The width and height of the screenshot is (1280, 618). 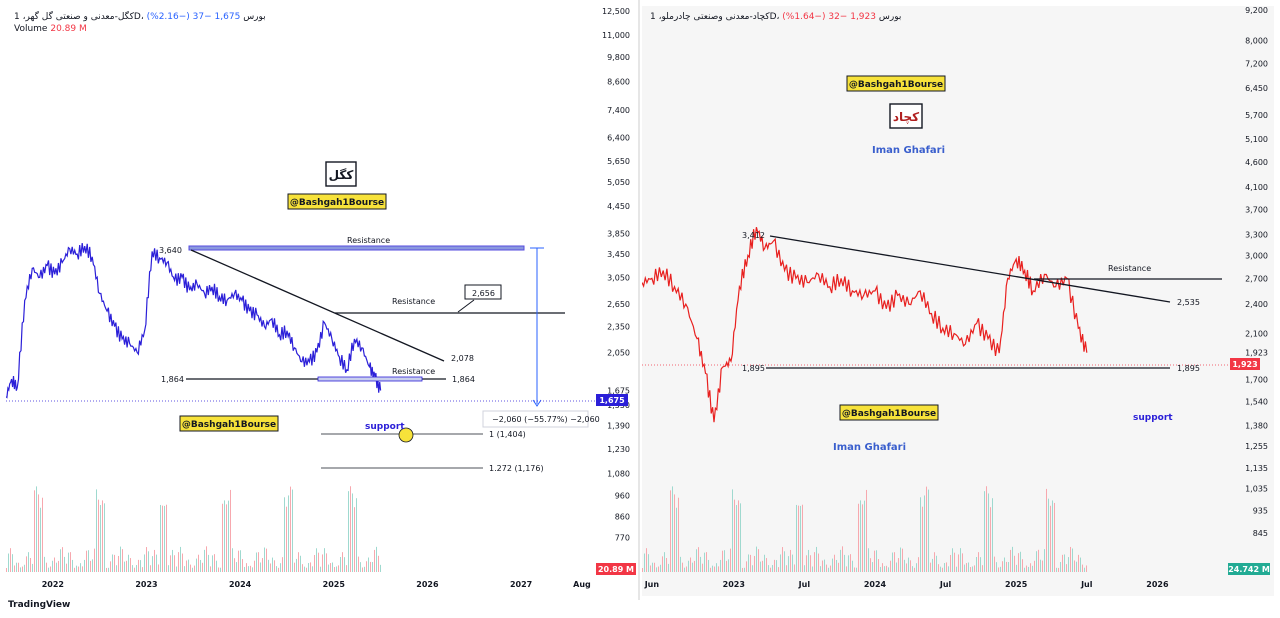 What do you see at coordinates (618, 57) in the screenshot?
I see `y-tick-label: 9,800` at bounding box center [618, 57].